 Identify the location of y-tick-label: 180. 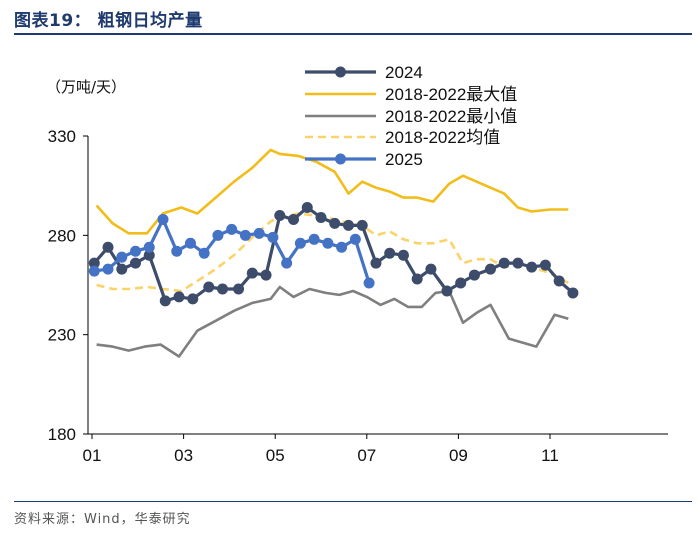
(62, 434).